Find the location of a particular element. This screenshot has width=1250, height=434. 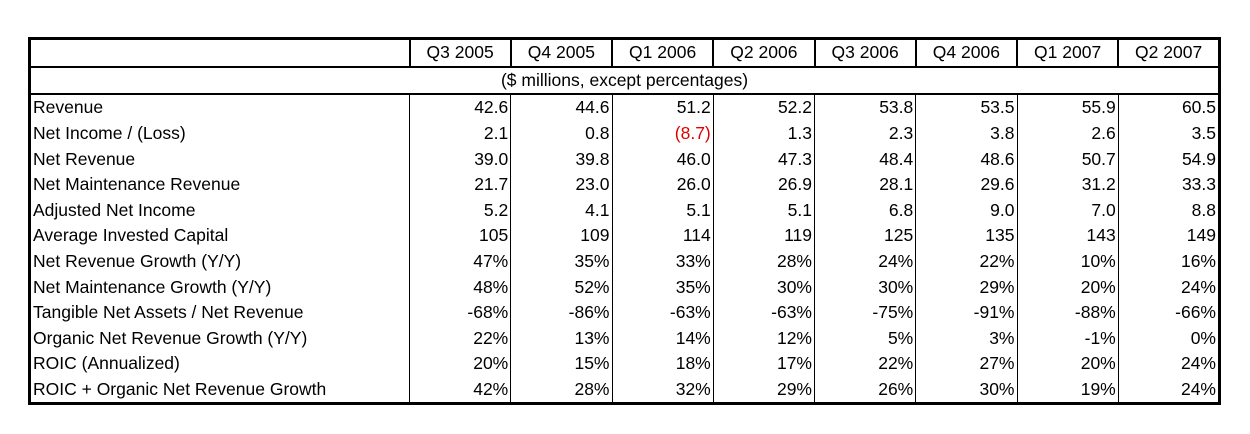

table-cell: 15% is located at coordinates (561, 364).